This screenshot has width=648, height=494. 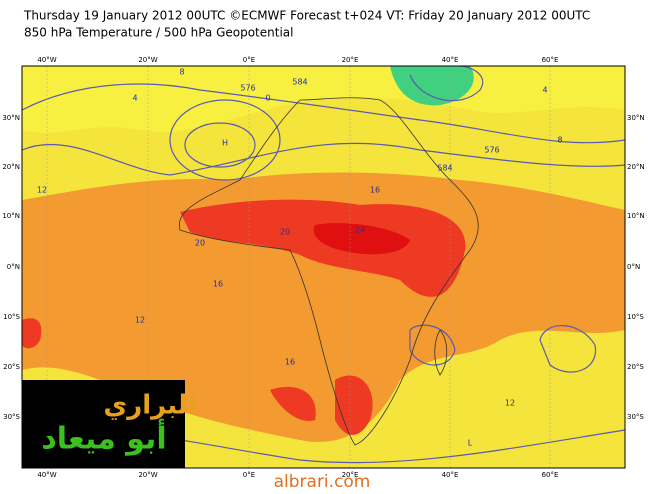 I want to click on lat-label-right: 20°N, so click(x=636, y=167).